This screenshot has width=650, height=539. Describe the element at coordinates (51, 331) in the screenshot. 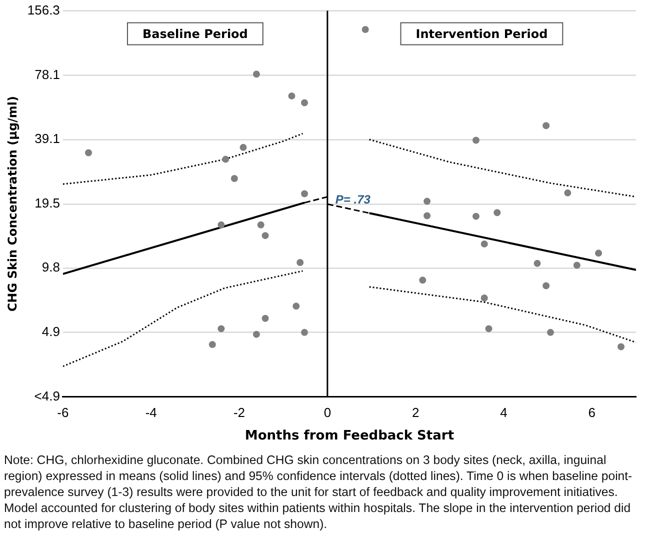

I see `y-tick-label: 4.9` at that location.